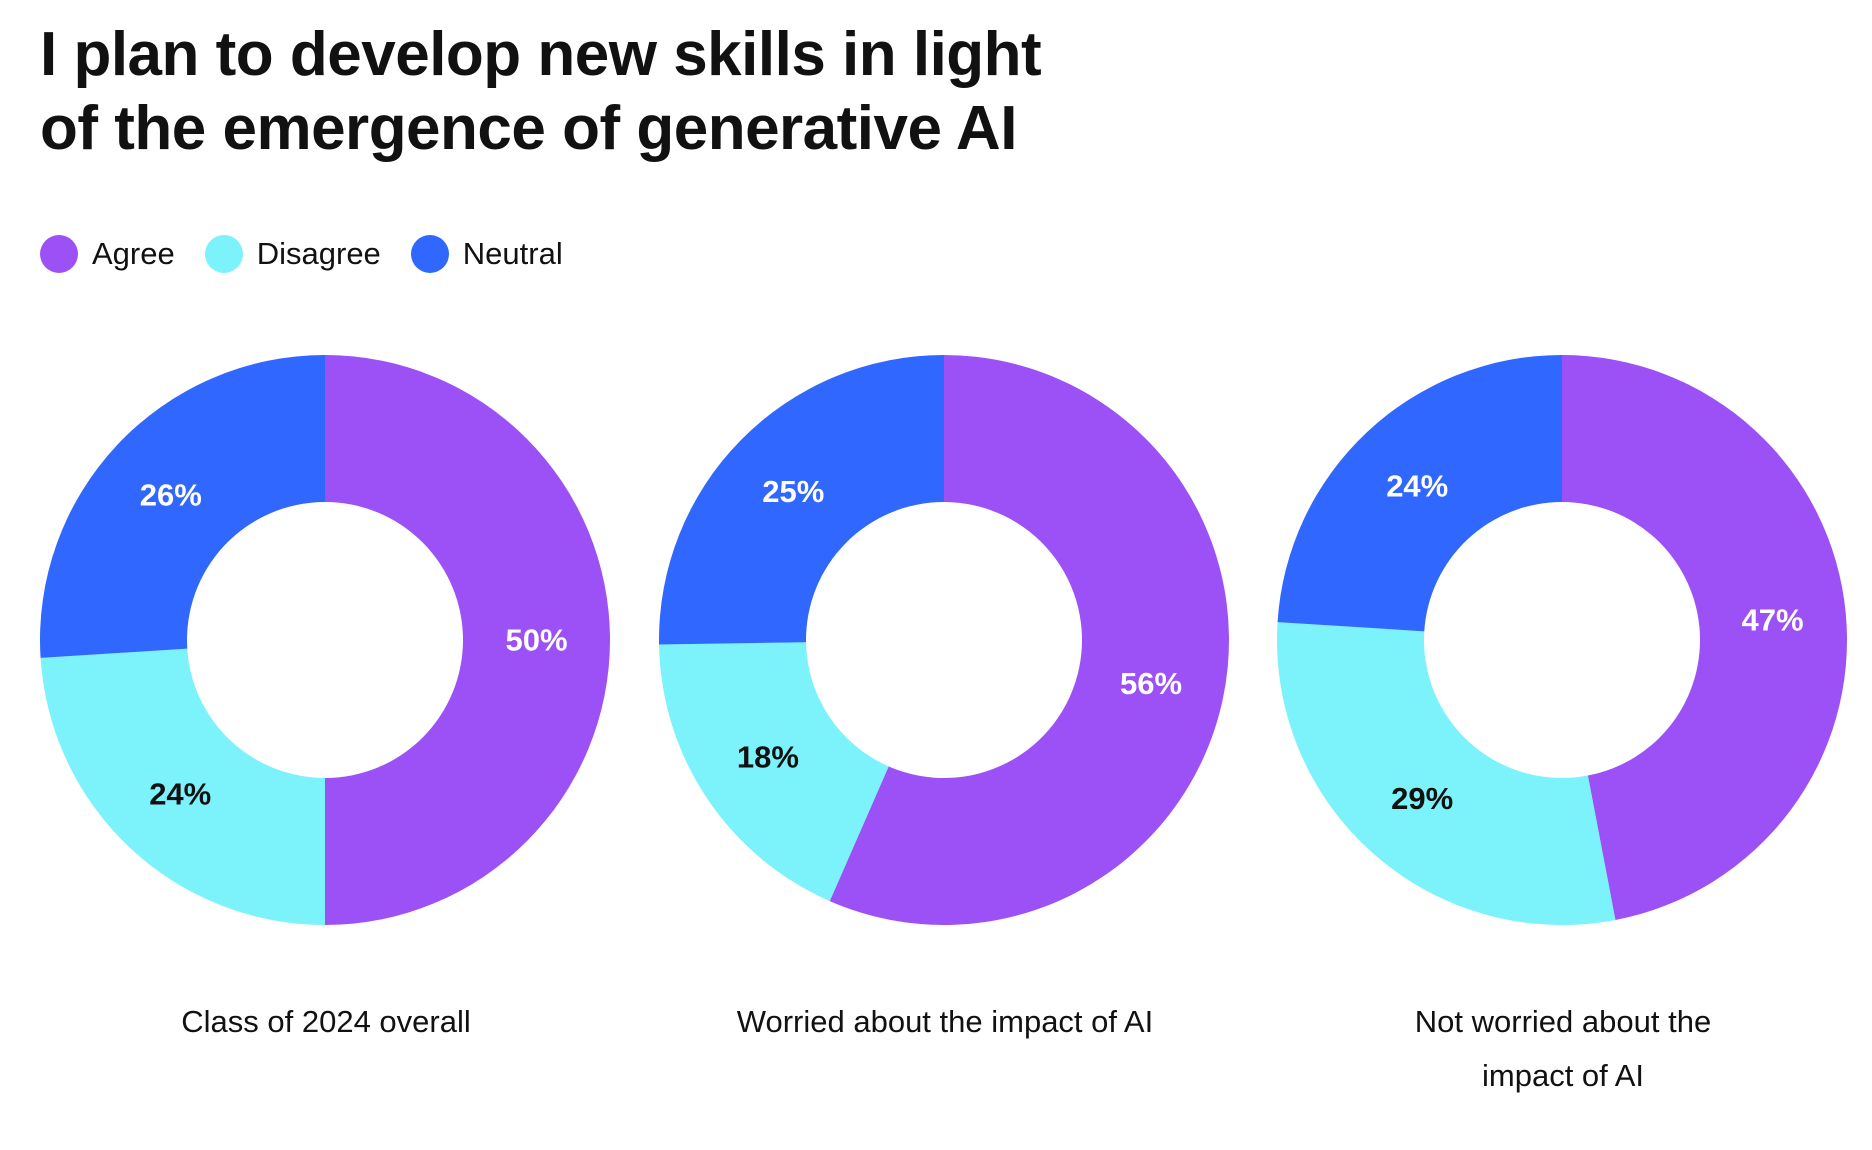  I want to click on donut-slice-overall-agree, so click(467, 640).